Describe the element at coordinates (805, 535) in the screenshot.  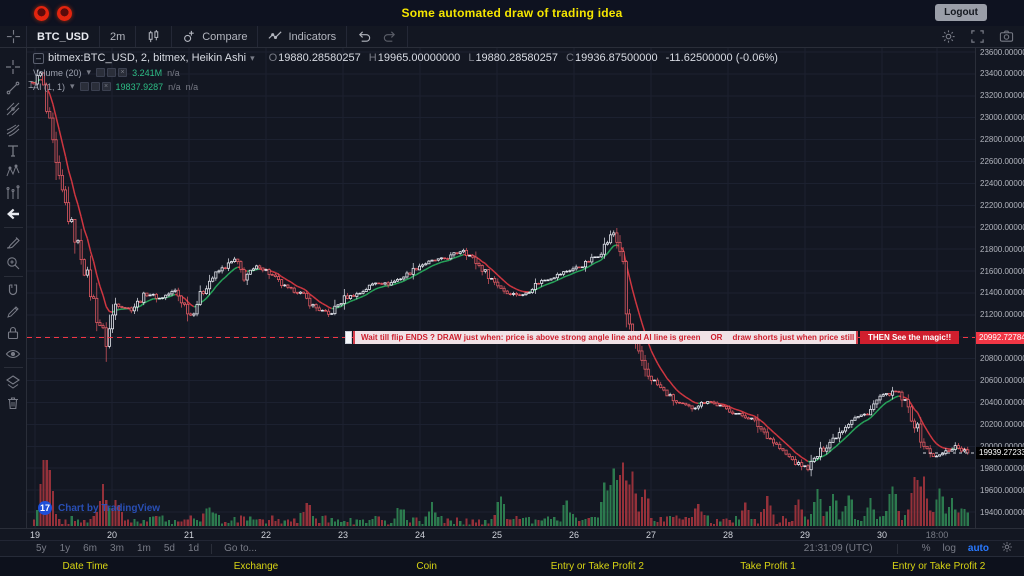
I see `time-tick: 29` at that location.